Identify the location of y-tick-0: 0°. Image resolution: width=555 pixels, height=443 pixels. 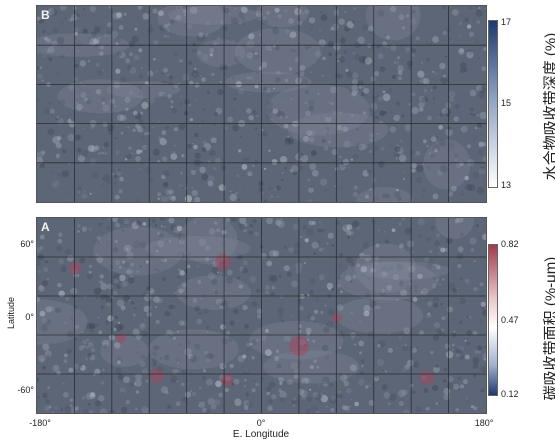
(29, 317).